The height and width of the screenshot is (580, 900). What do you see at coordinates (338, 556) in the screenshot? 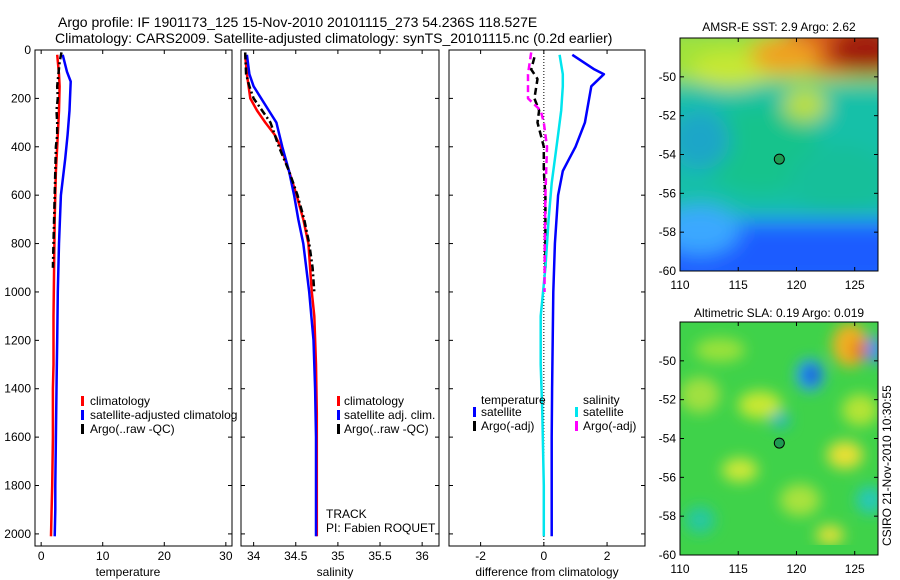
I see `x-tick-label: 35` at bounding box center [338, 556].